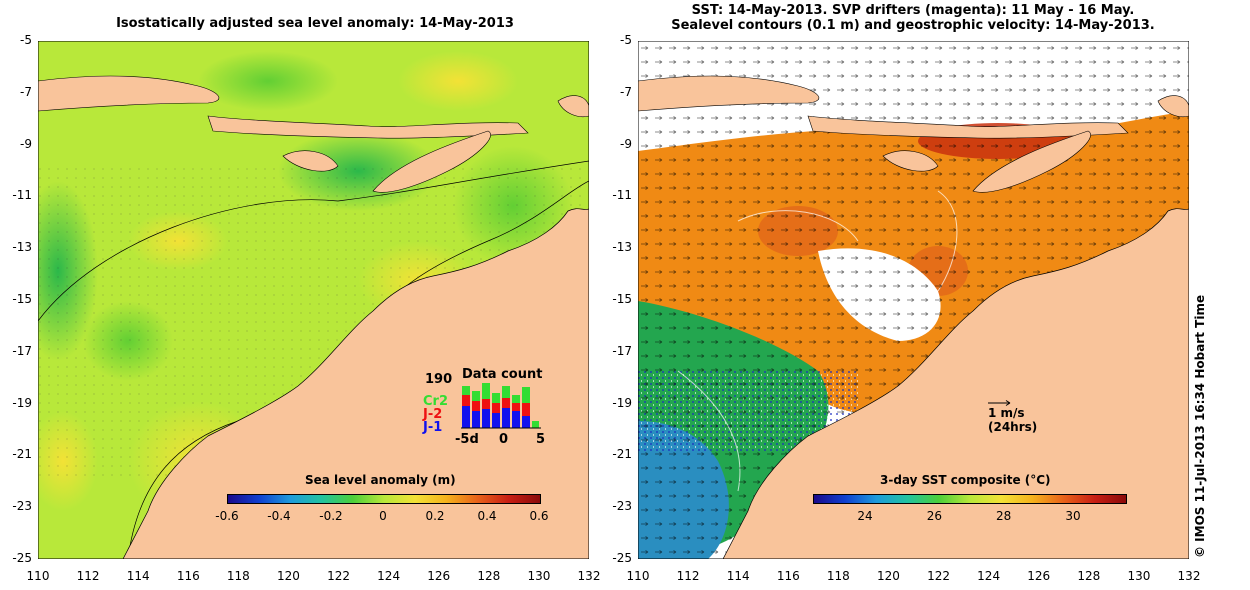 The width and height of the screenshot is (1250, 590). Describe the element at coordinates (22, 402) in the screenshot. I see `left-lat-tick-label: -19` at that location.